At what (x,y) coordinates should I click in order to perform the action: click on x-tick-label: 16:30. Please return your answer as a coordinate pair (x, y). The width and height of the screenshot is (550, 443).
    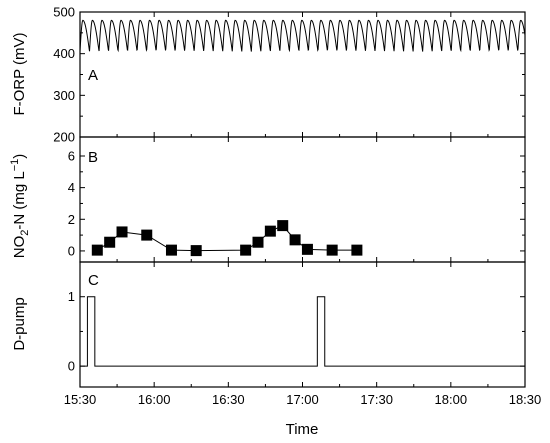
    Looking at the image, I should click on (228, 399).